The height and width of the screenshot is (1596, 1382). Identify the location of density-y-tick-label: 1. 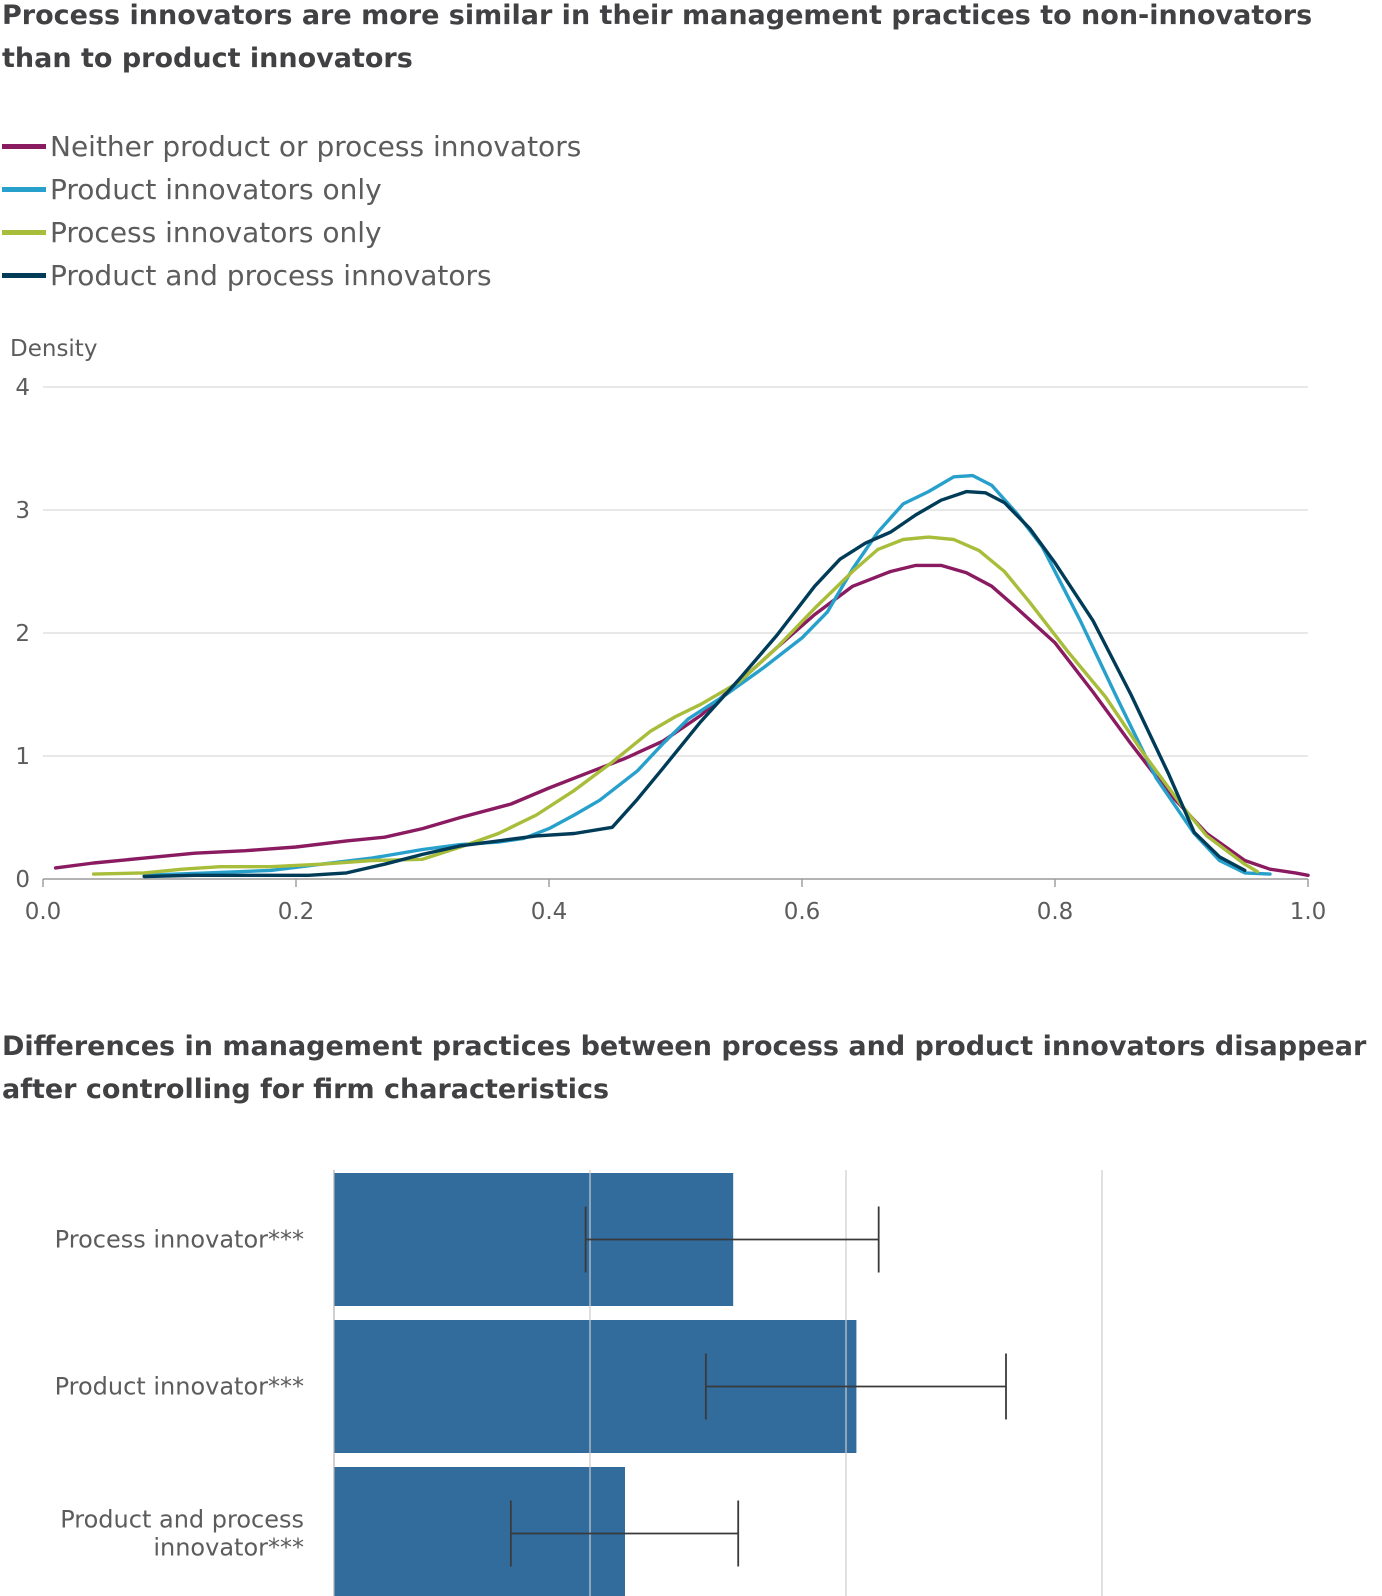
(22, 757).